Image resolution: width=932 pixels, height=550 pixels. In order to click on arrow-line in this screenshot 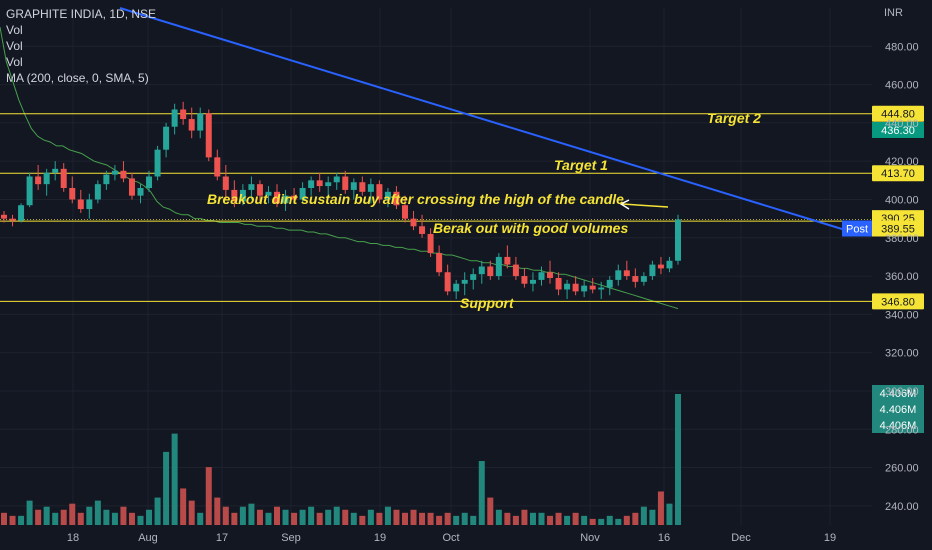, I will do `click(645, 205)`.